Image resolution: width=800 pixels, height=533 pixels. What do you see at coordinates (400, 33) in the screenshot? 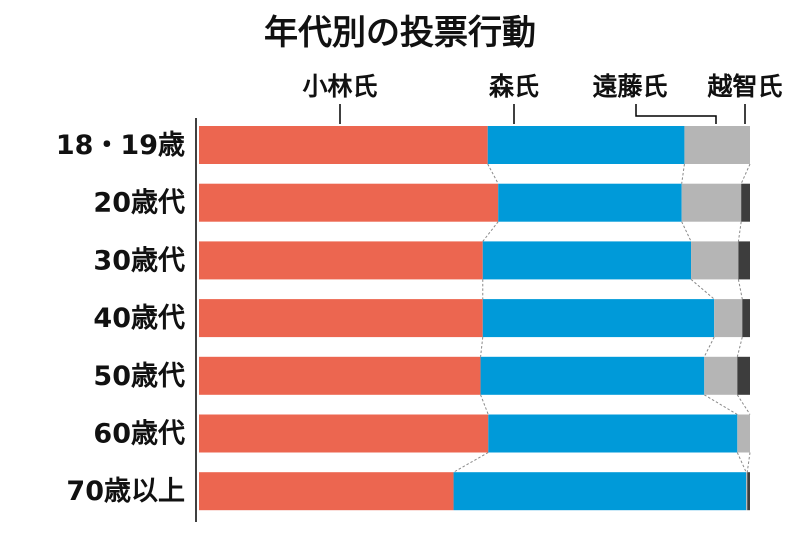
I see `chart-title: 年代別の投票行動` at bounding box center [400, 33].